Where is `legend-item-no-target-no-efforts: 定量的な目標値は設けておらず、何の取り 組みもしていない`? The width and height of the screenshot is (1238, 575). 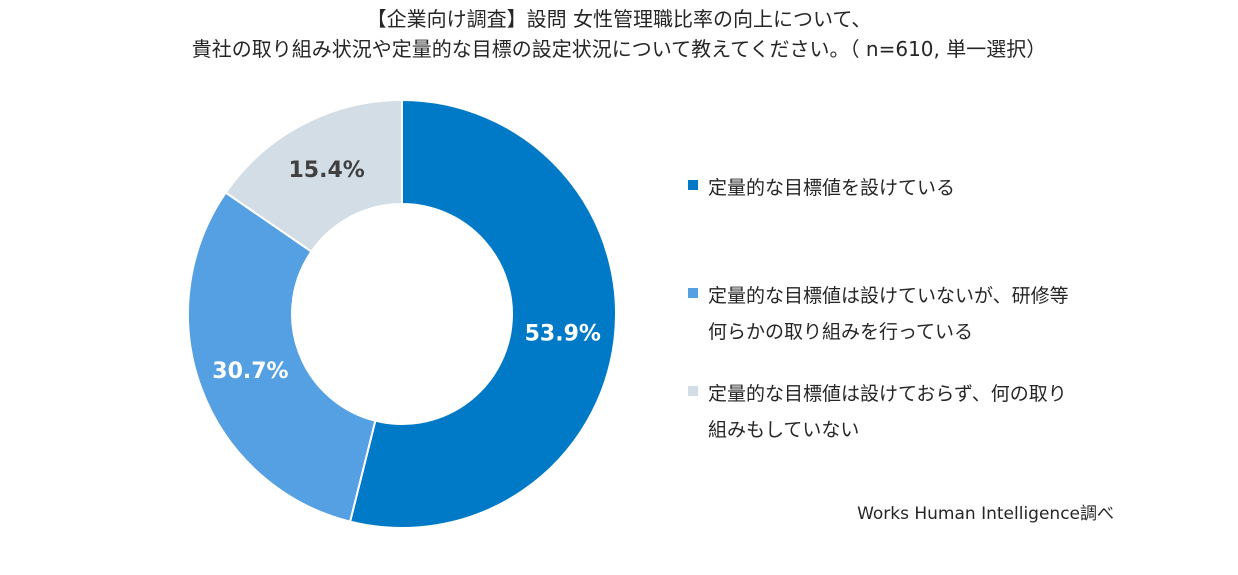
legend-item-no-target-no-efforts: 定量的な目標値は設けておらず、何の取り 組みもしていない is located at coordinates (877, 412).